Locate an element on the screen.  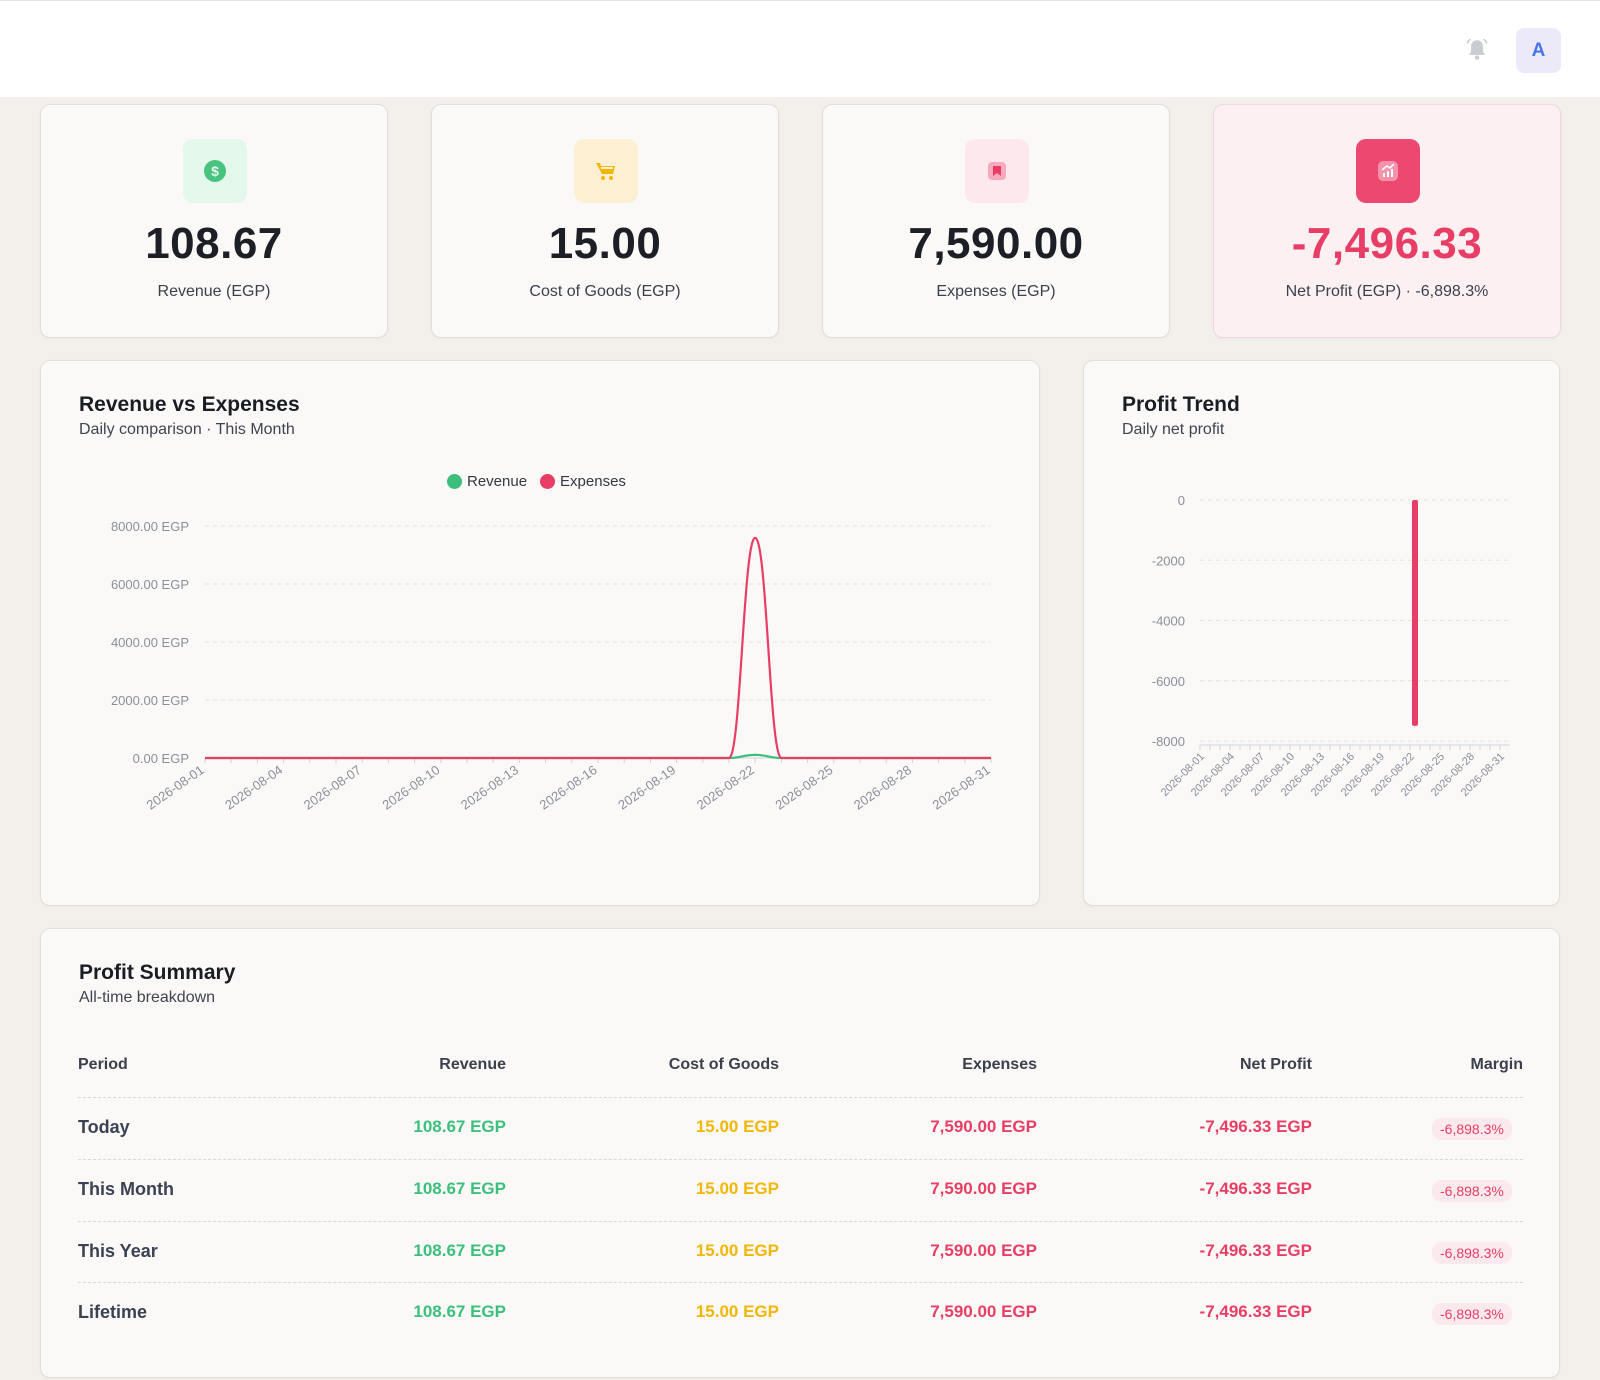
profit-bar is located at coordinates (1415, 613).